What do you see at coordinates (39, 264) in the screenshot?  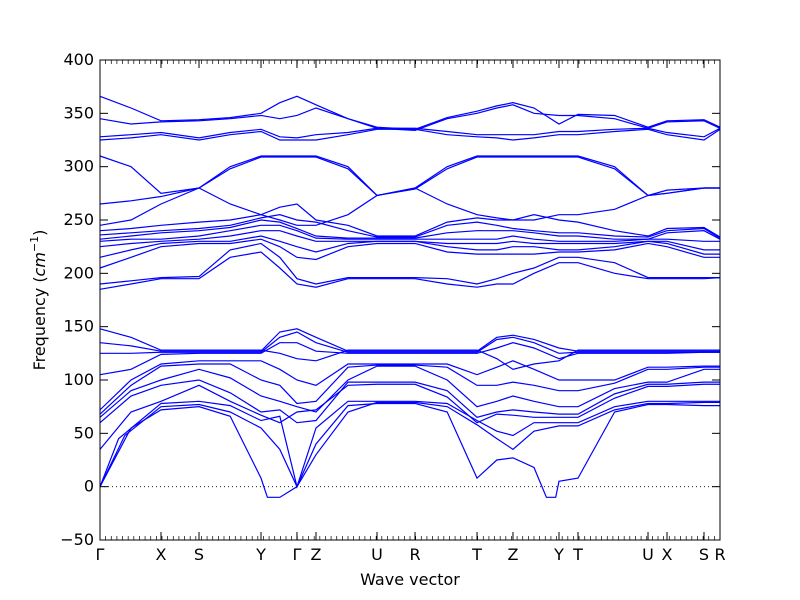 I see `y-axis-label-unit: cm` at bounding box center [39, 264].